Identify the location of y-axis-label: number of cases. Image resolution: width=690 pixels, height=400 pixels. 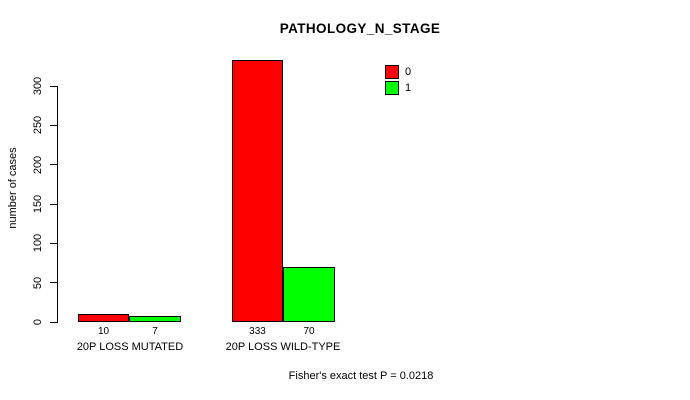
(13, 188).